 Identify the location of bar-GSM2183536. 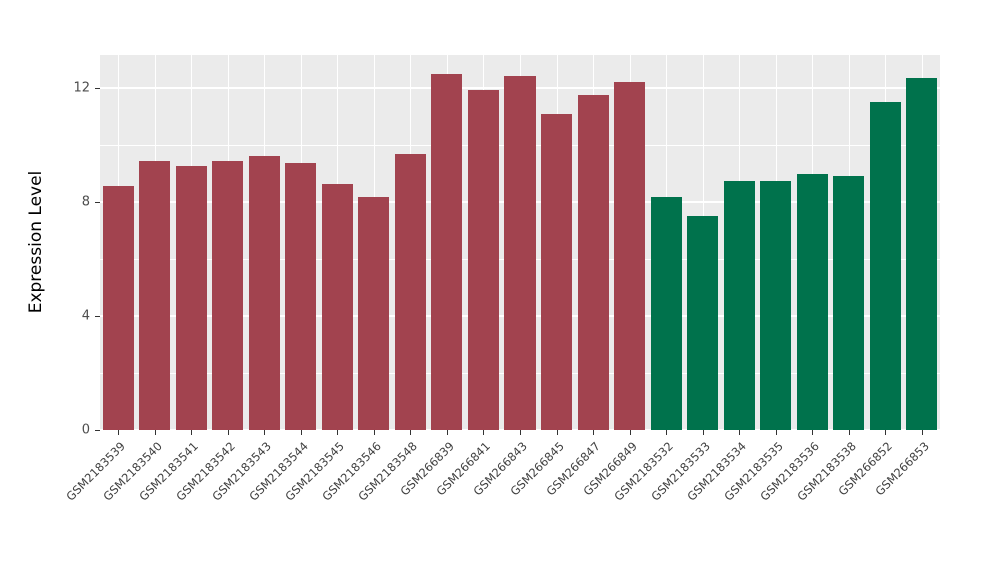
(812, 302).